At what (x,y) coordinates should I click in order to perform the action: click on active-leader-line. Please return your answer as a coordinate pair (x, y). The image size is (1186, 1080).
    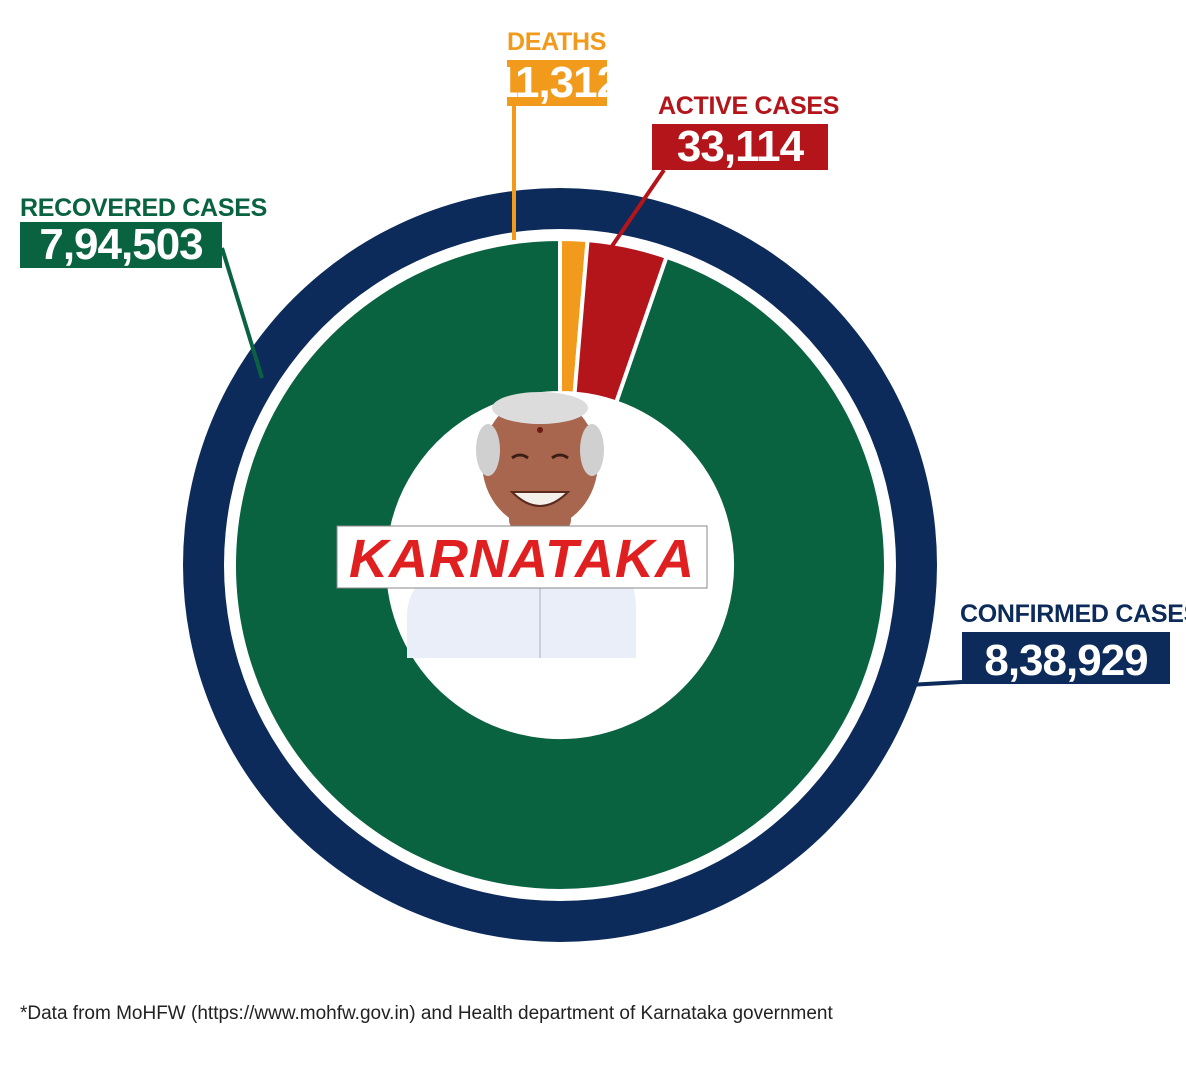
    Looking at the image, I should click on (636, 211).